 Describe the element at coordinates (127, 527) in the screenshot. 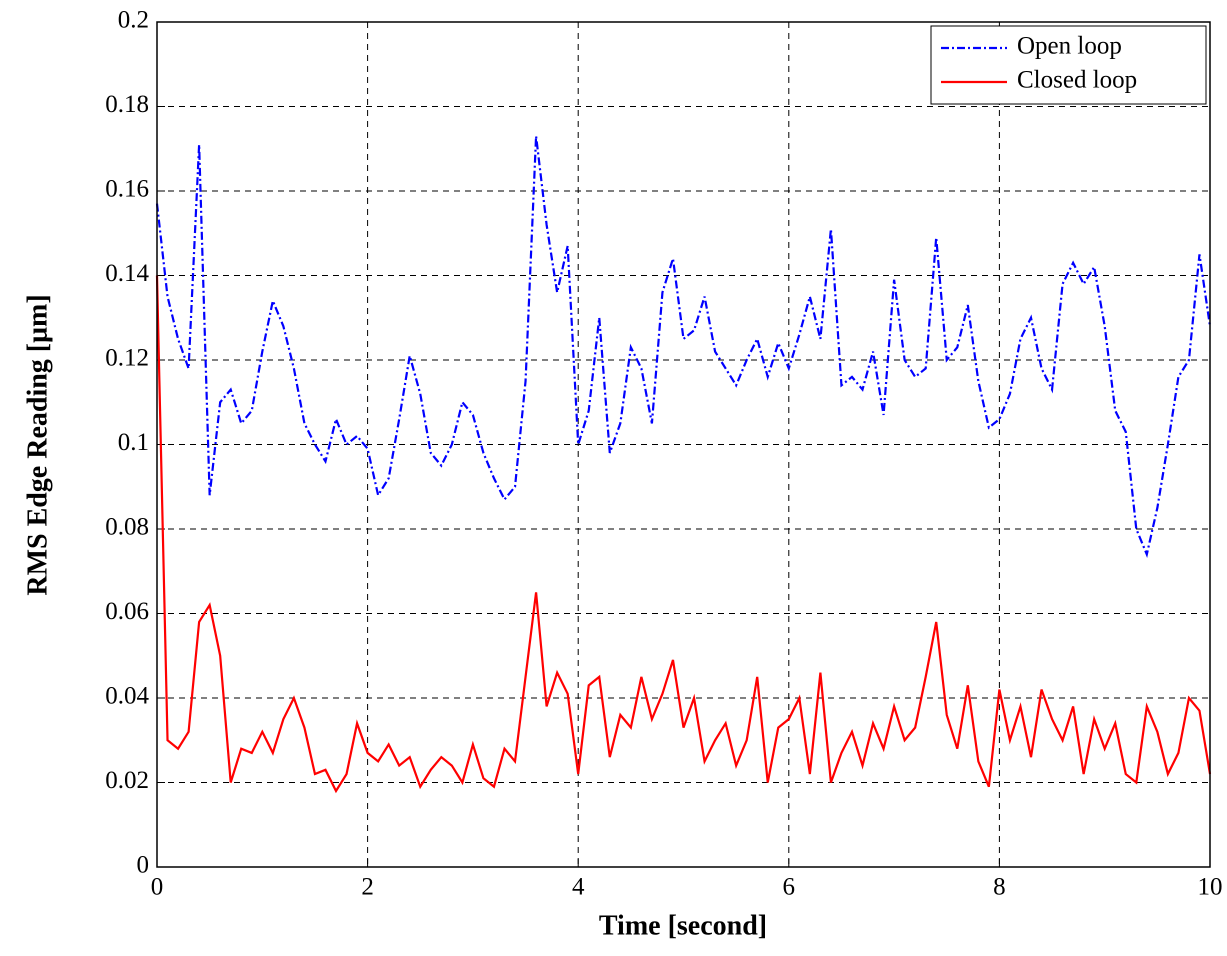

I see `y-tick-label: 0.08` at that location.